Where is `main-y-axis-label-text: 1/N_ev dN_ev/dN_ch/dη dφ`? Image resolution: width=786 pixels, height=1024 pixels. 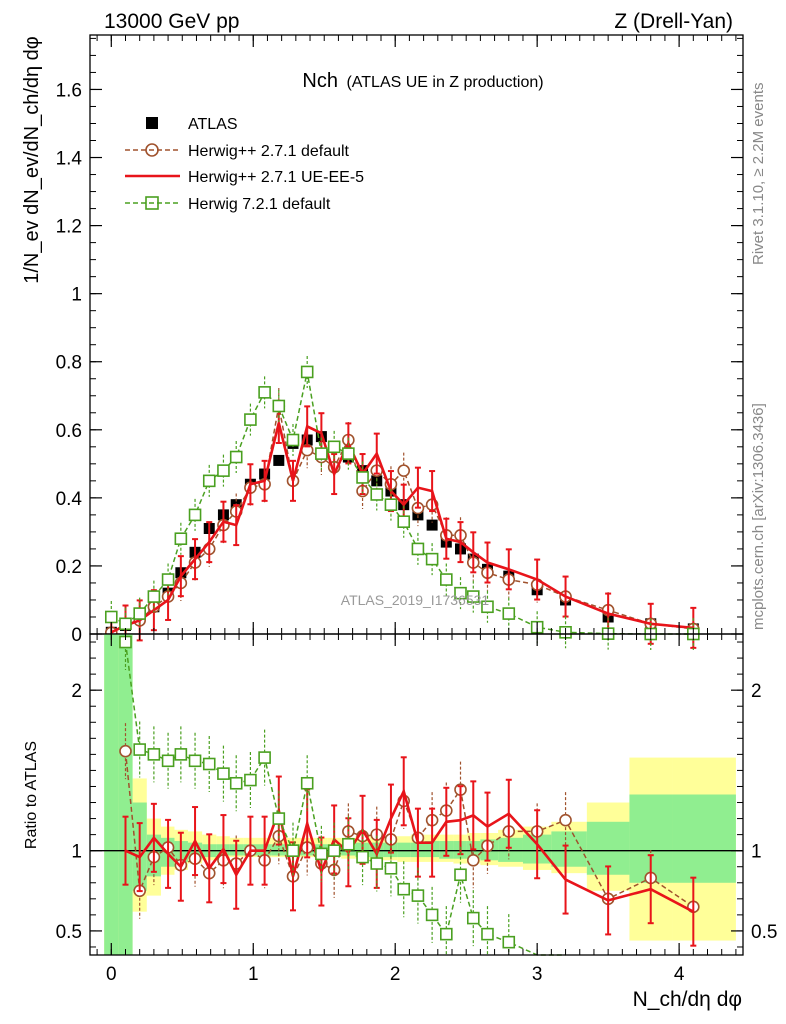
main-y-axis-label-text: 1/N_ev dN_ev/dN_ch/dη dφ is located at coordinates (32, 160).